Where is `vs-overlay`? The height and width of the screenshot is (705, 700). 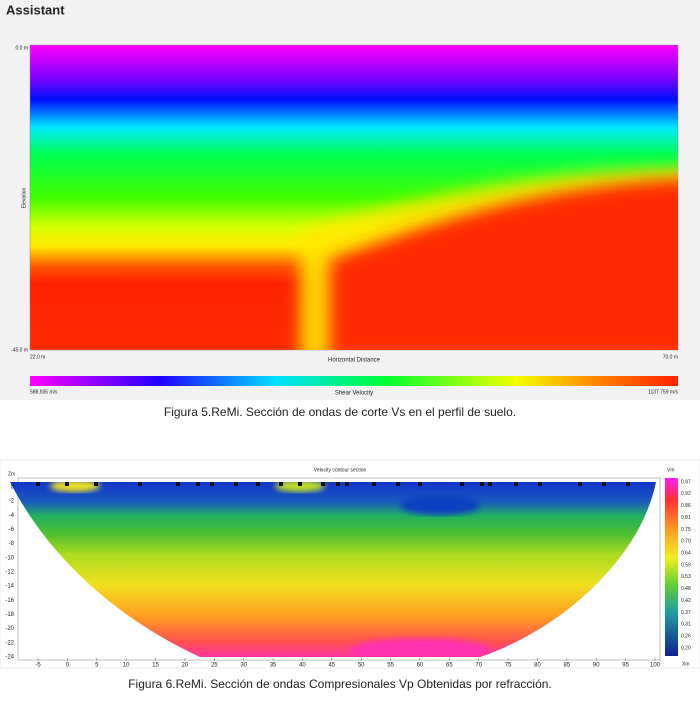 vs-overlay is located at coordinates (489, 259).